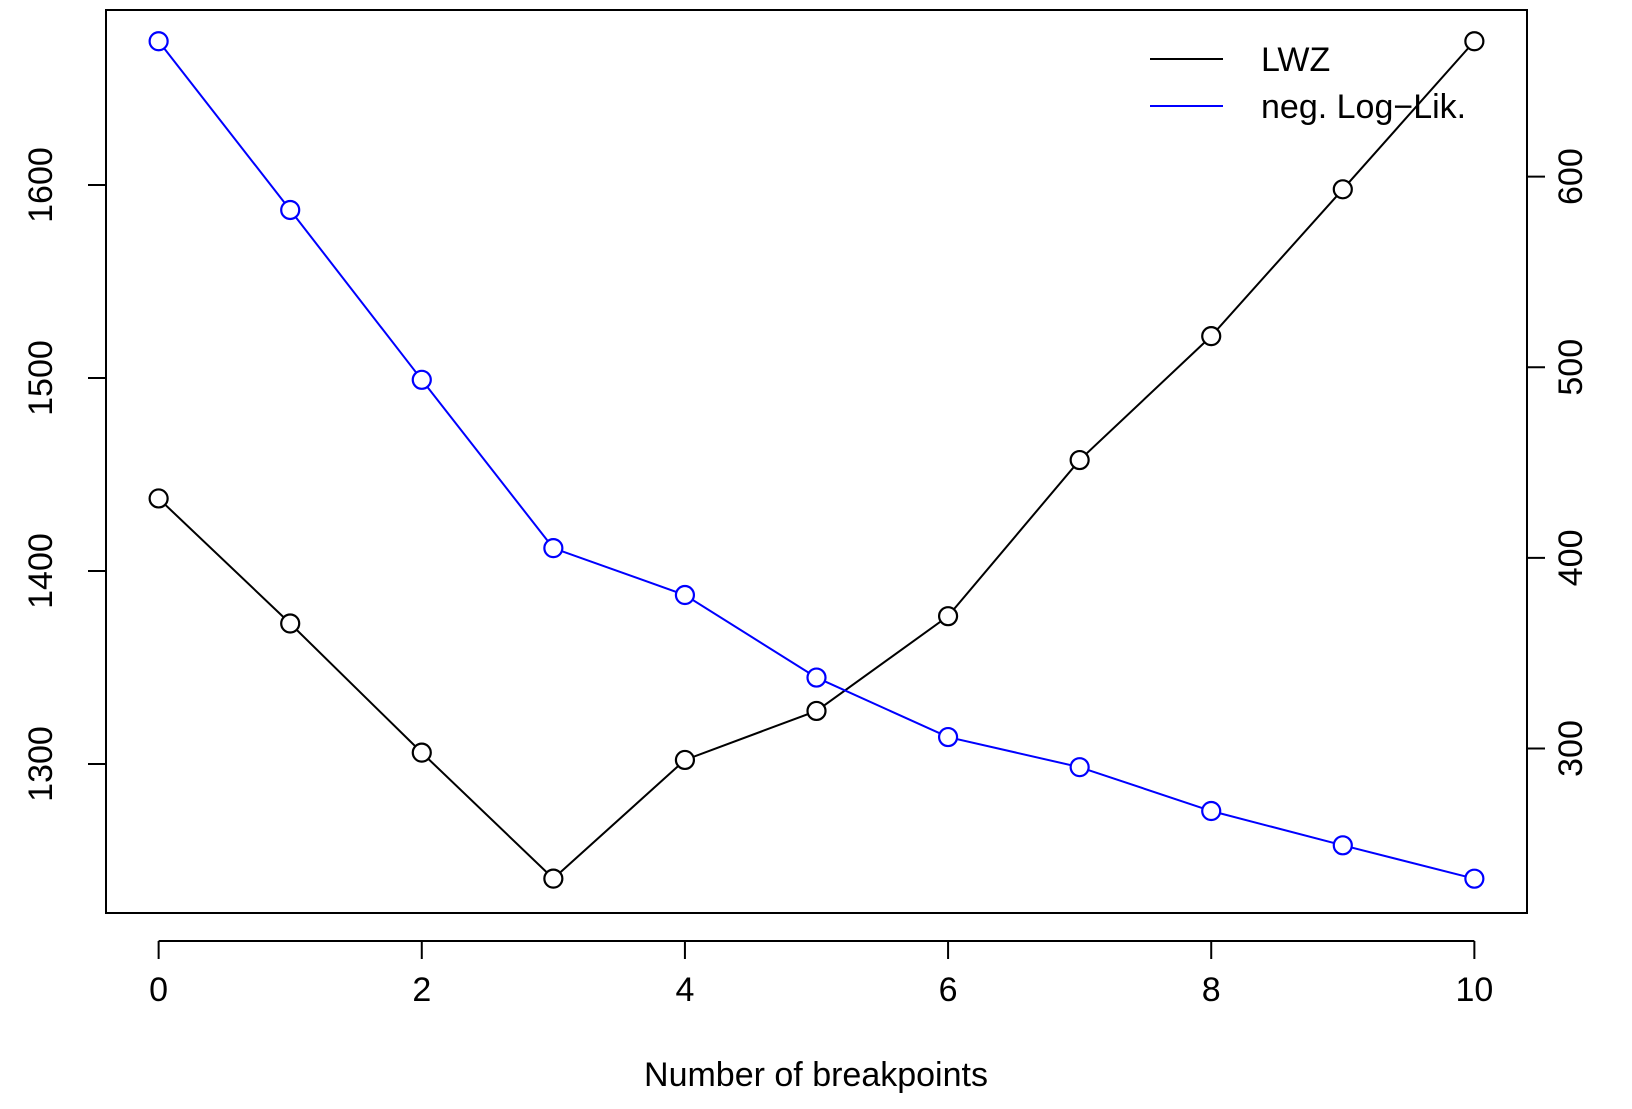 This screenshot has width=1632, height=1109. I want to click on y2-tick-label: 500, so click(1571, 367).